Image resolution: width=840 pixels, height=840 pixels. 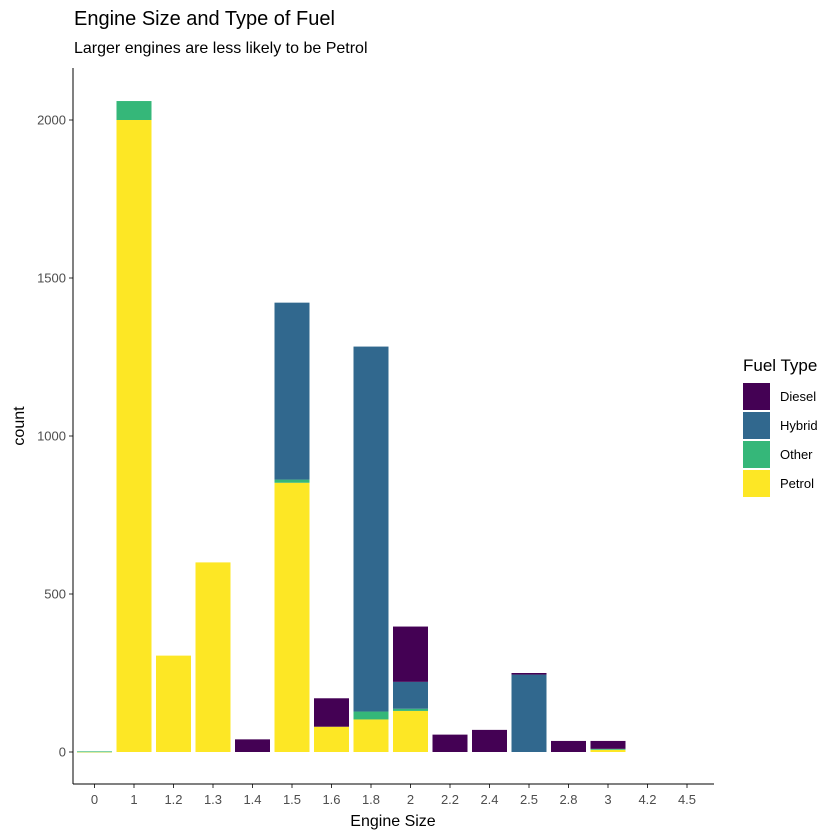 I want to click on x-tick-label: 2.2, so click(x=450, y=799).